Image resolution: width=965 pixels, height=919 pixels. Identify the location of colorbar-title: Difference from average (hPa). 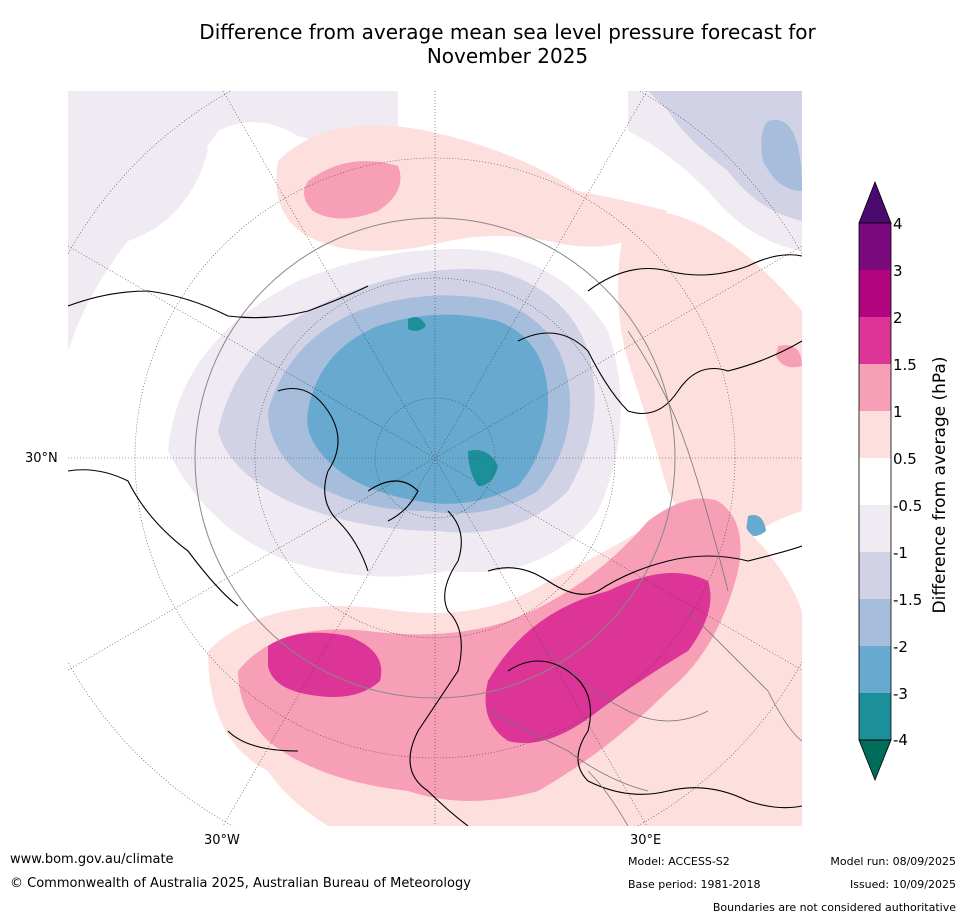
(940, 485).